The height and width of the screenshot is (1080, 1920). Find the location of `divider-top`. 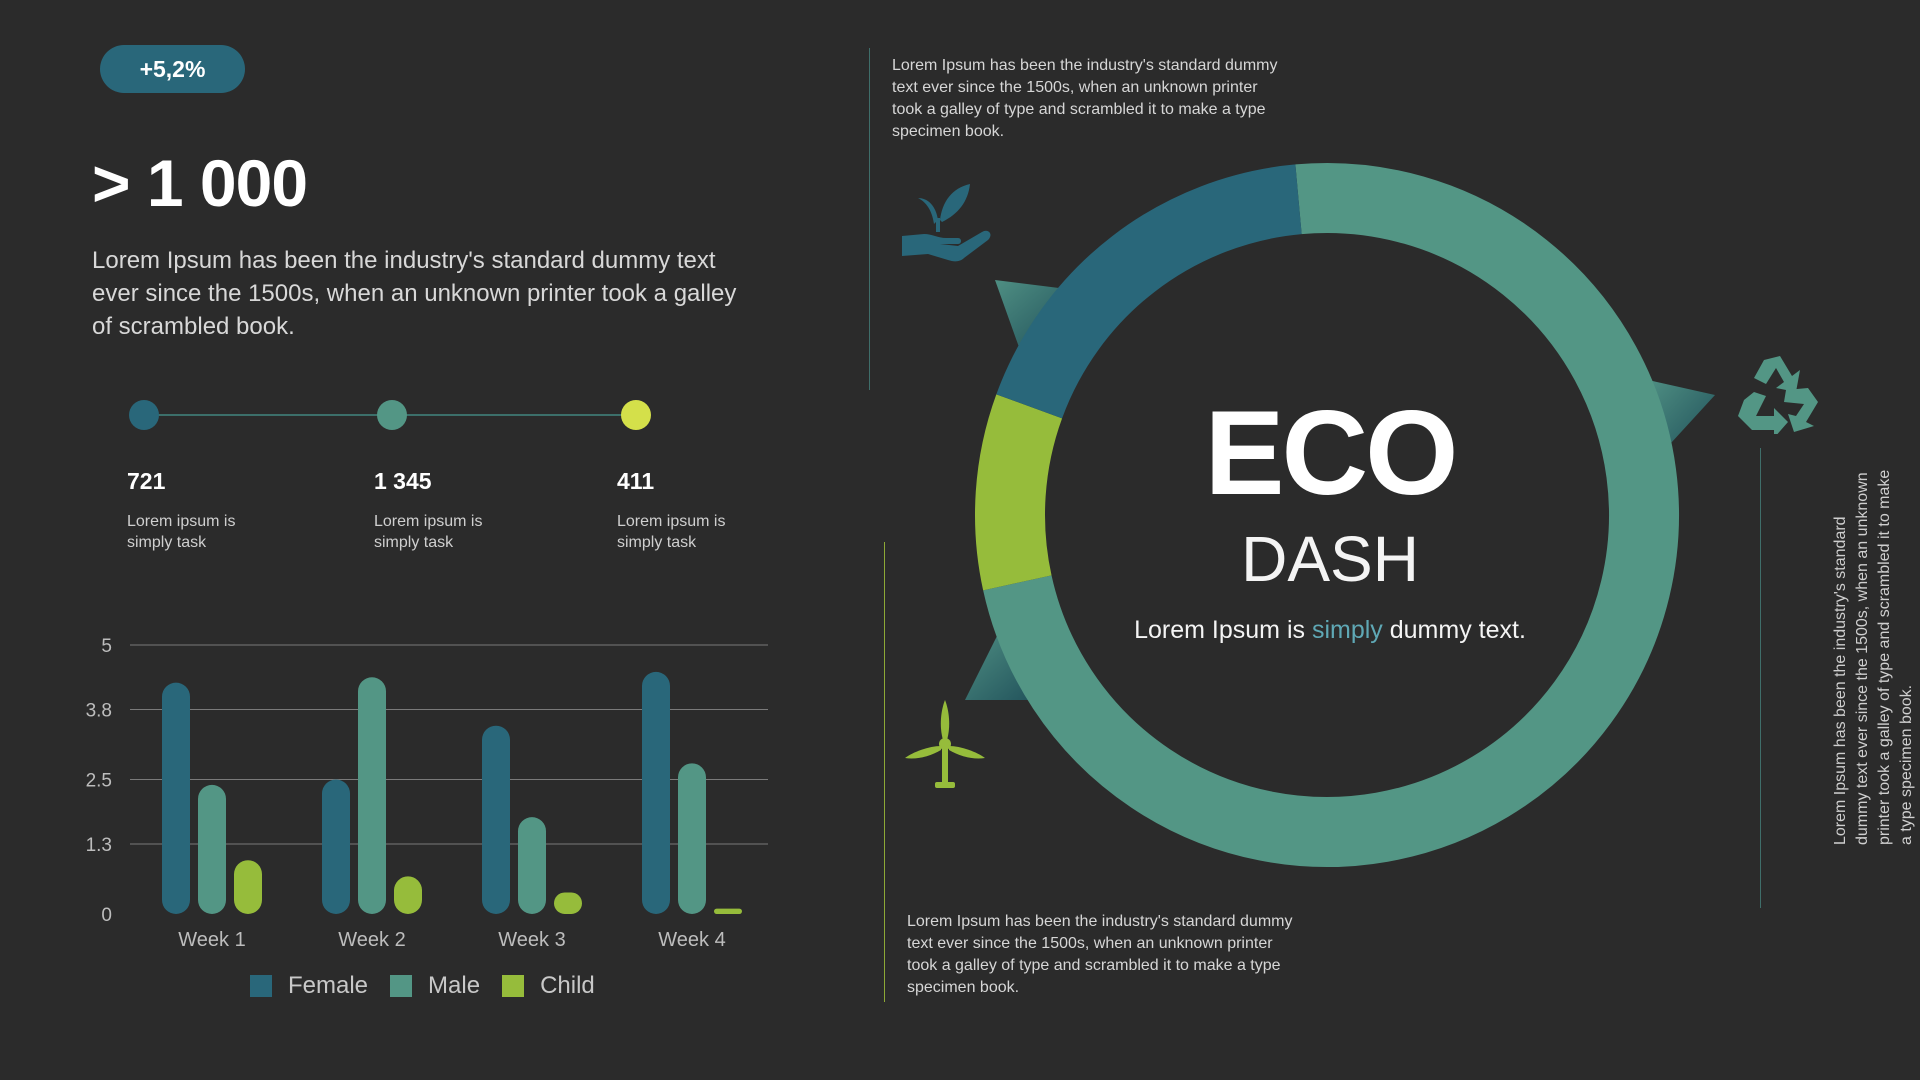

divider-top is located at coordinates (869, 219).